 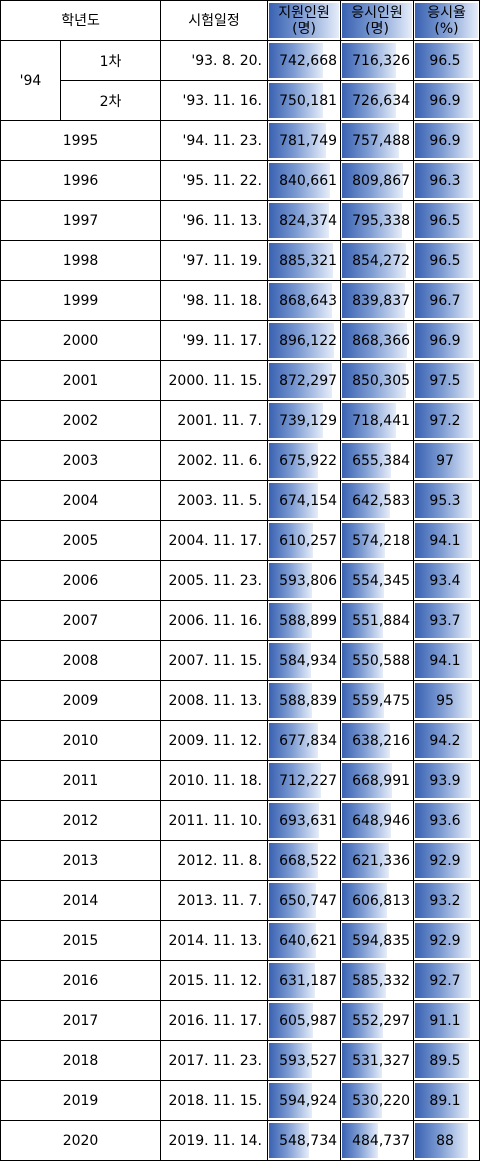 I want to click on rate-value: 91.1, so click(x=445, y=1020).